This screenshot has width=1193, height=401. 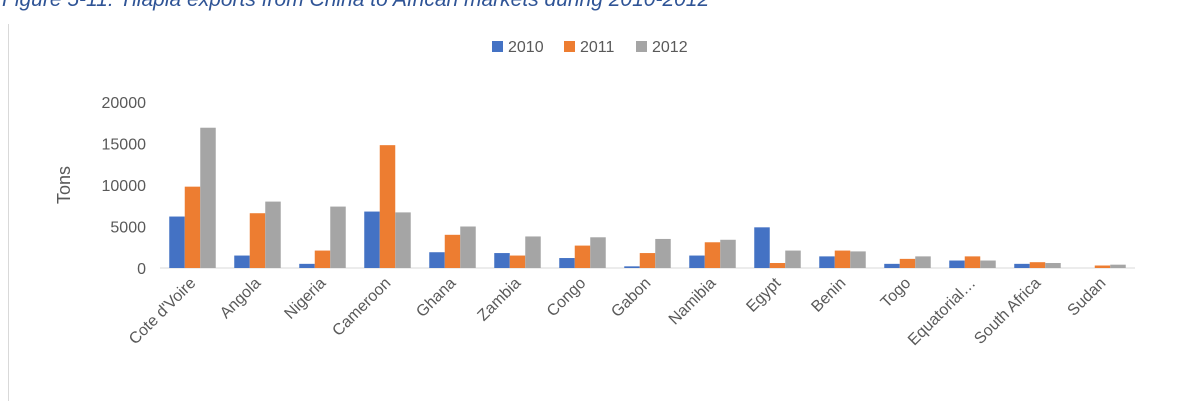 I want to click on x-tick-label: Cote d'Voire, so click(x=162, y=311).